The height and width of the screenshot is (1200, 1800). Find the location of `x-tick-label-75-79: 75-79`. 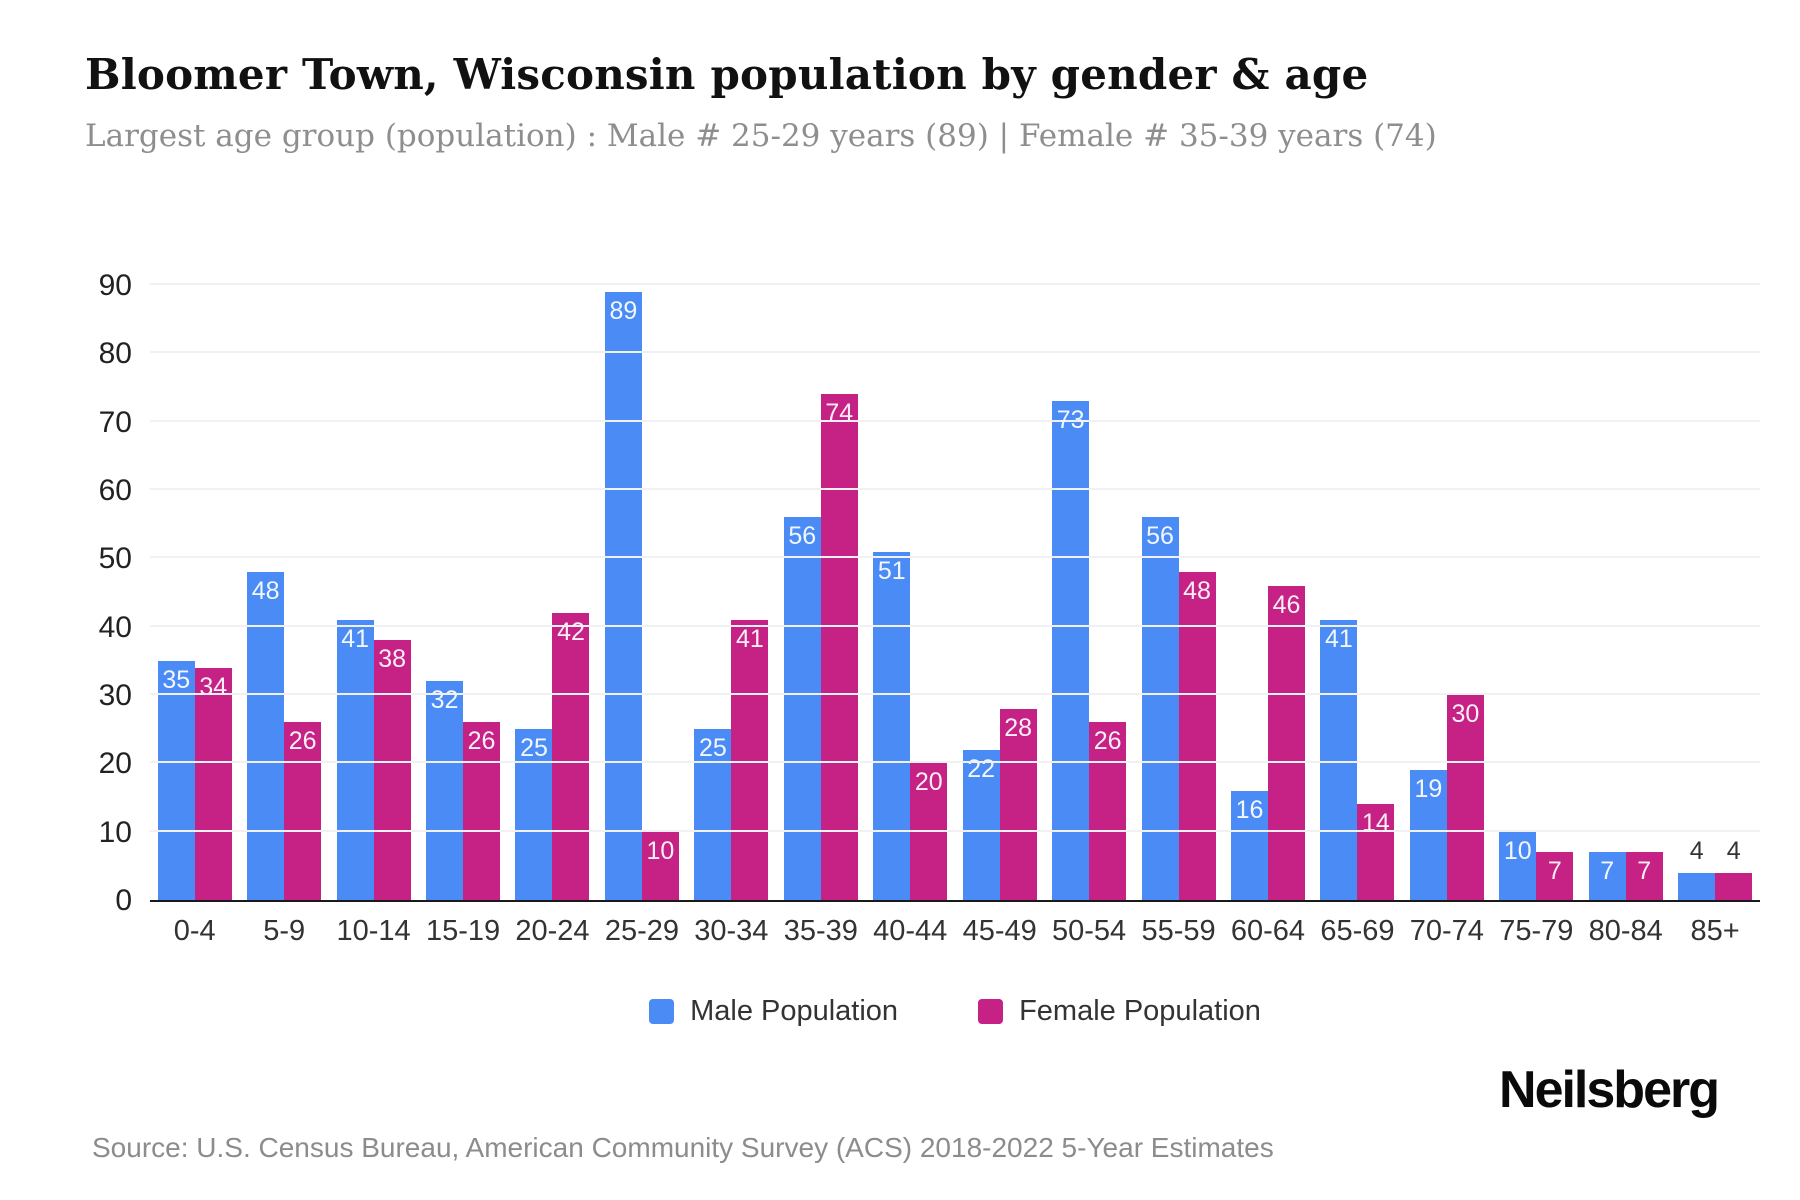

x-tick-label-75-79: 75-79 is located at coordinates (1536, 931).